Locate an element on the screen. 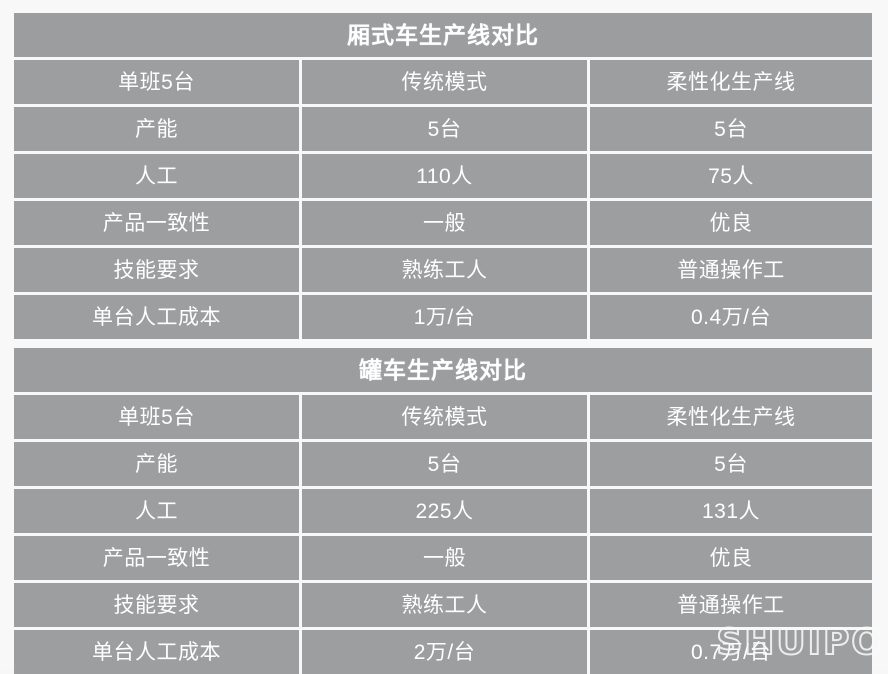 The image size is (888, 674). row-value-traditional: 110人 is located at coordinates (444, 176).